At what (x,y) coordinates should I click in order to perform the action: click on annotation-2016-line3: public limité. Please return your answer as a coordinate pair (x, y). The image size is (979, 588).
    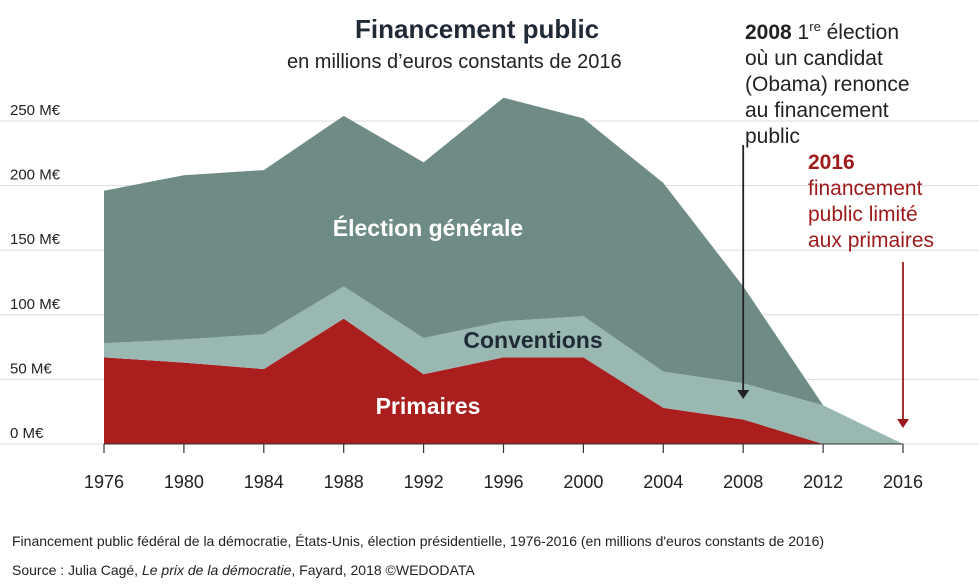
    Looking at the image, I should click on (863, 214).